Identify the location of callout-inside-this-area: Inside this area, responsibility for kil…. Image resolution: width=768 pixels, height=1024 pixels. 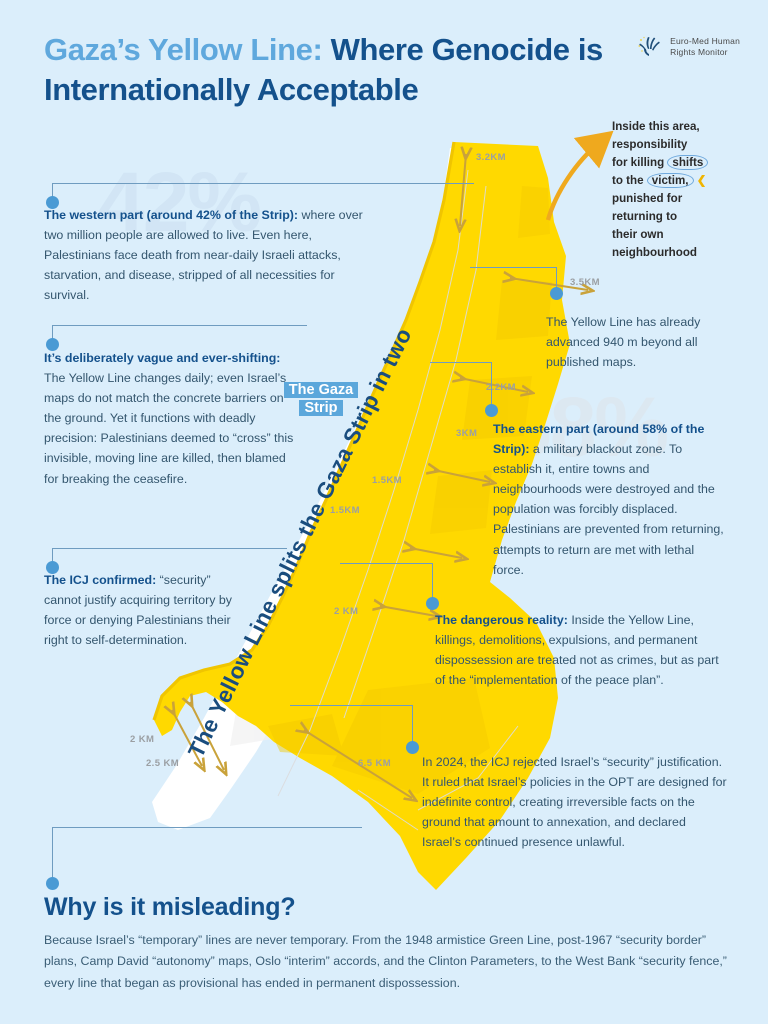
(687, 190).